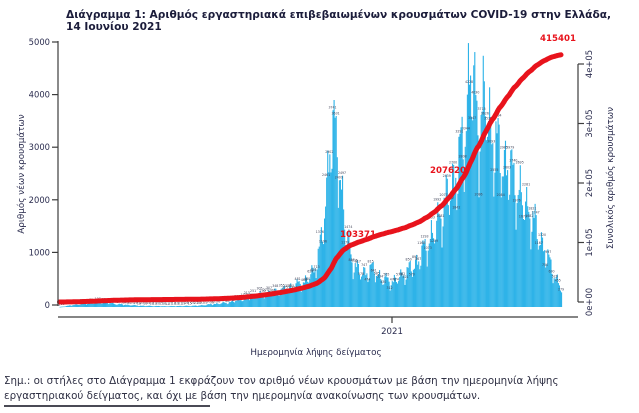 The width and height of the screenshot is (639, 413). What do you see at coordinates (610, 178) in the screenshot?
I see `right-axis-title: Συνολικός αριθμός κρουσμάτων` at bounding box center [610, 178].